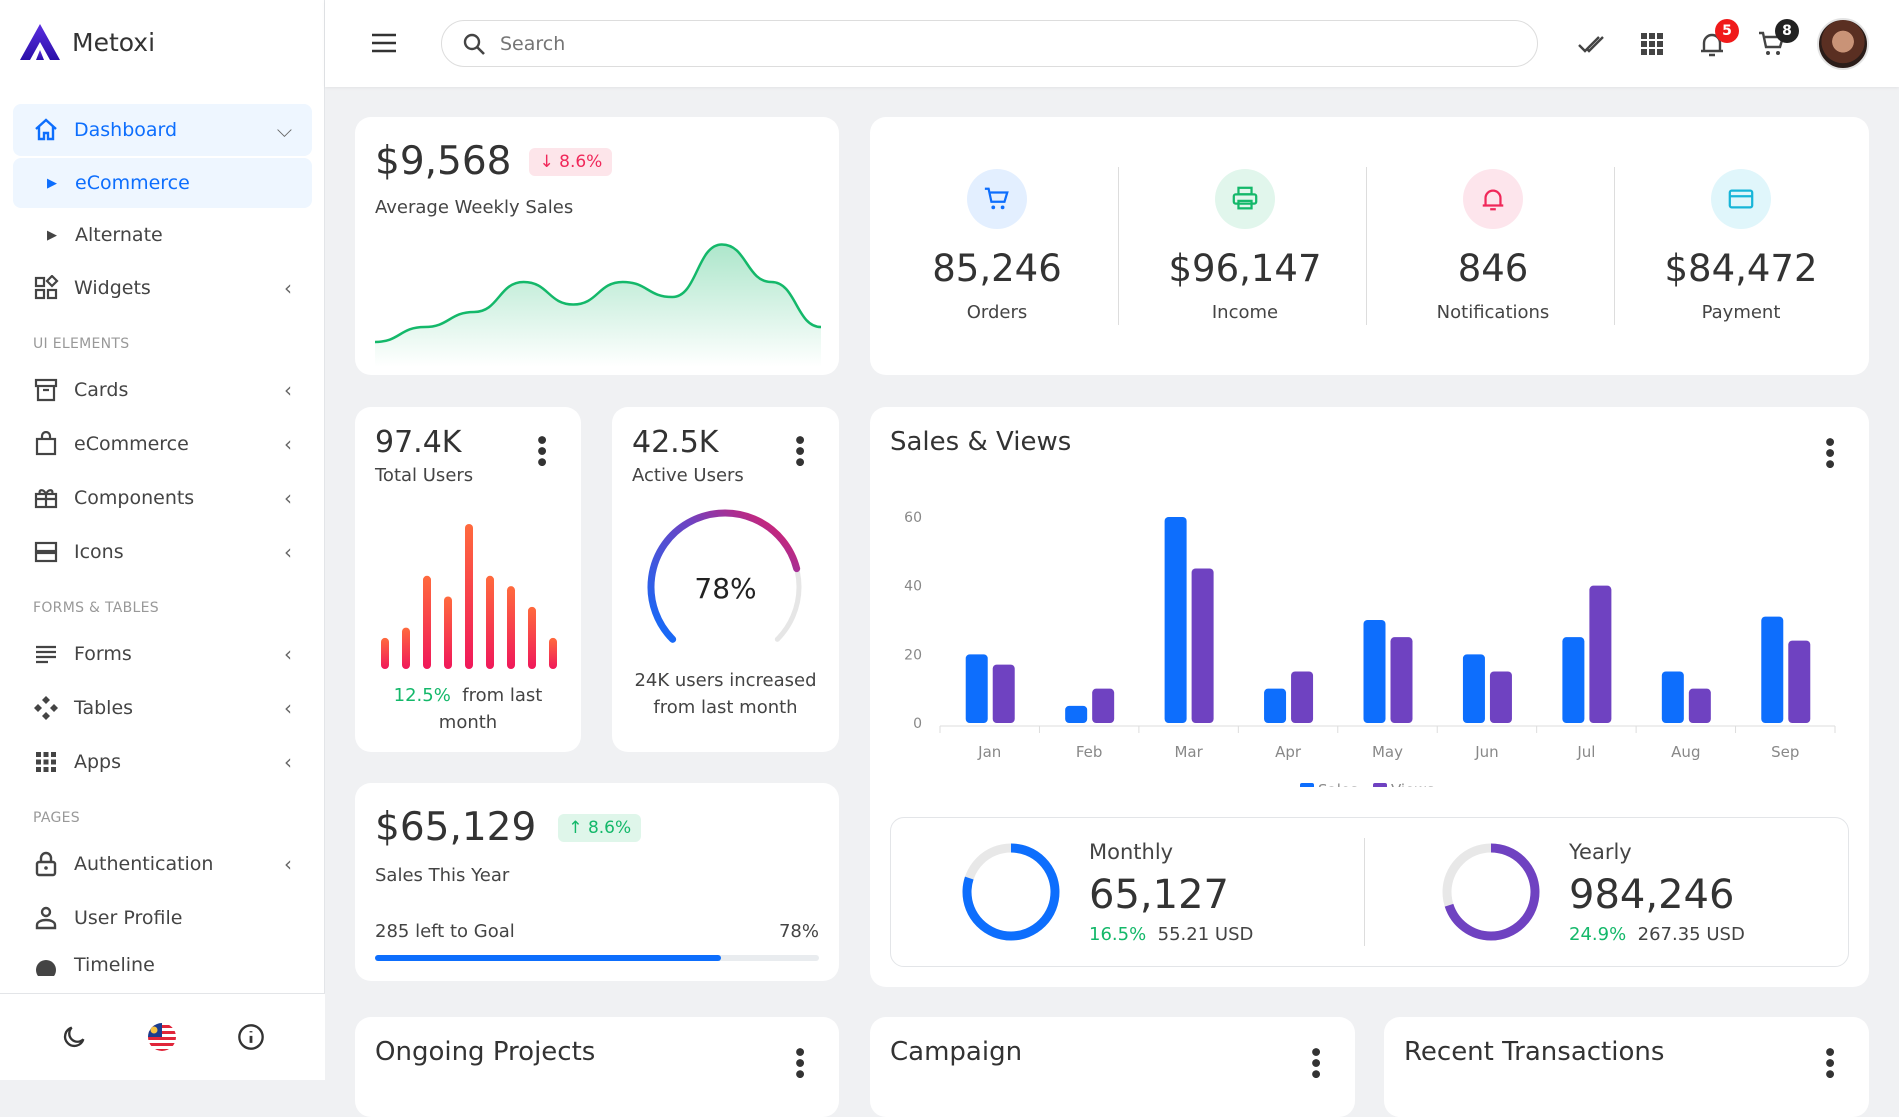 This screenshot has width=1899, height=1117. I want to click on summary-label: Yearly, so click(1600, 852).